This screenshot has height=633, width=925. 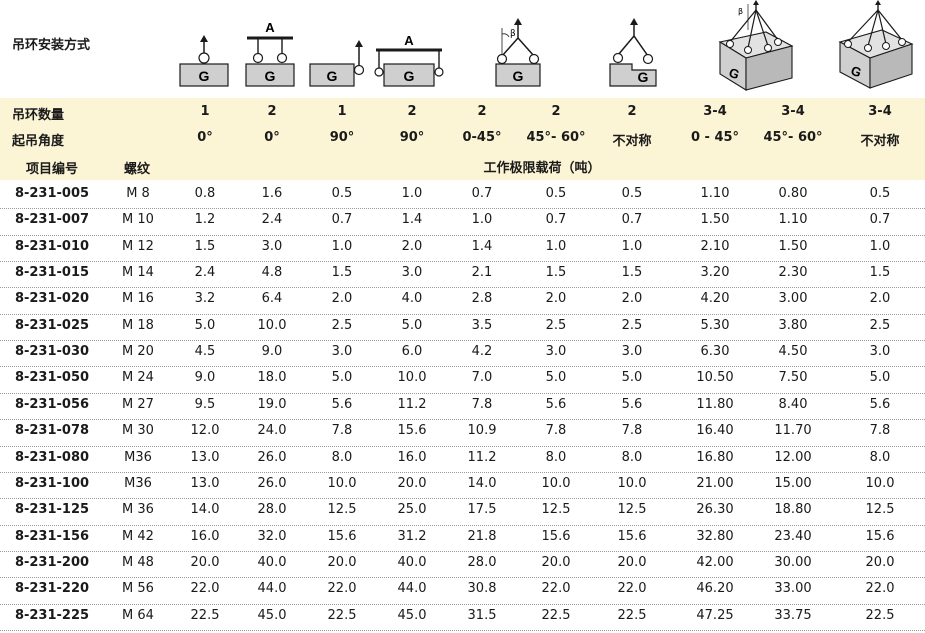 What do you see at coordinates (876, 44) in the screenshot?
I see `four-leg-asymmetric-diagram: G` at bounding box center [876, 44].